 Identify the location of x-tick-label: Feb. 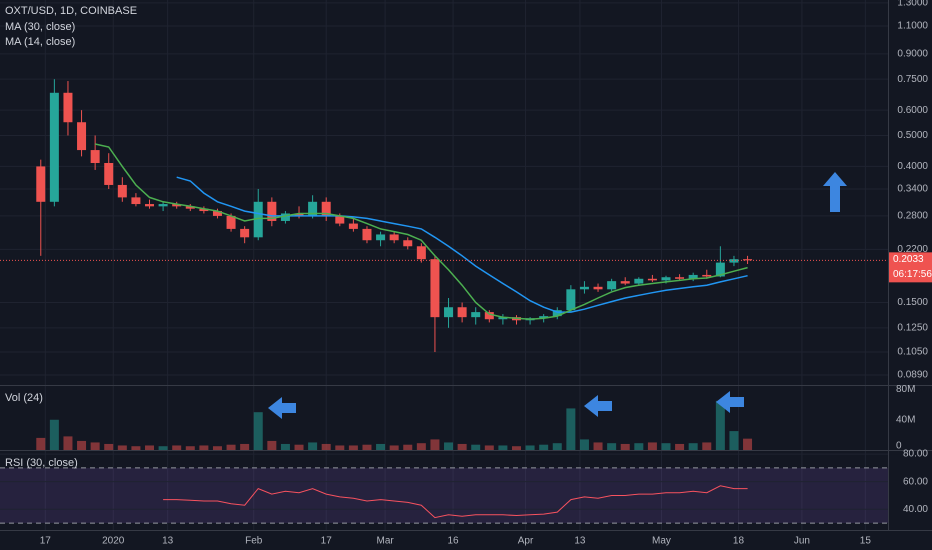
(254, 541).